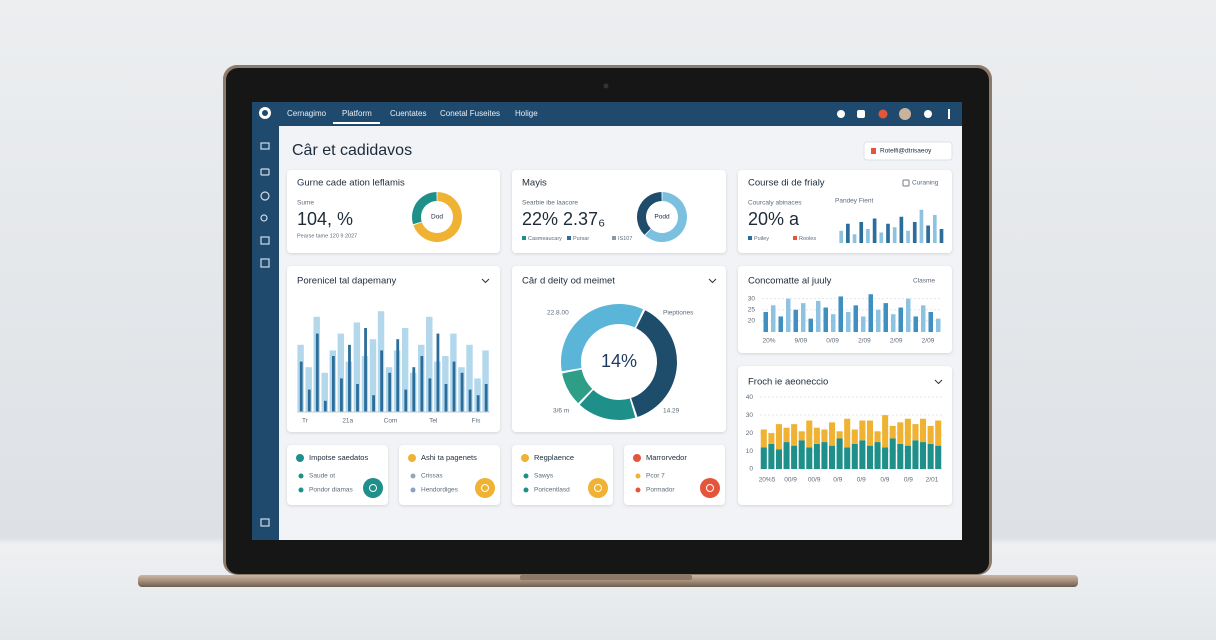 This screenshot has width=1216, height=640. Describe the element at coordinates (678, 313) in the screenshot. I see `donut-callout: Pieptiones` at that location.